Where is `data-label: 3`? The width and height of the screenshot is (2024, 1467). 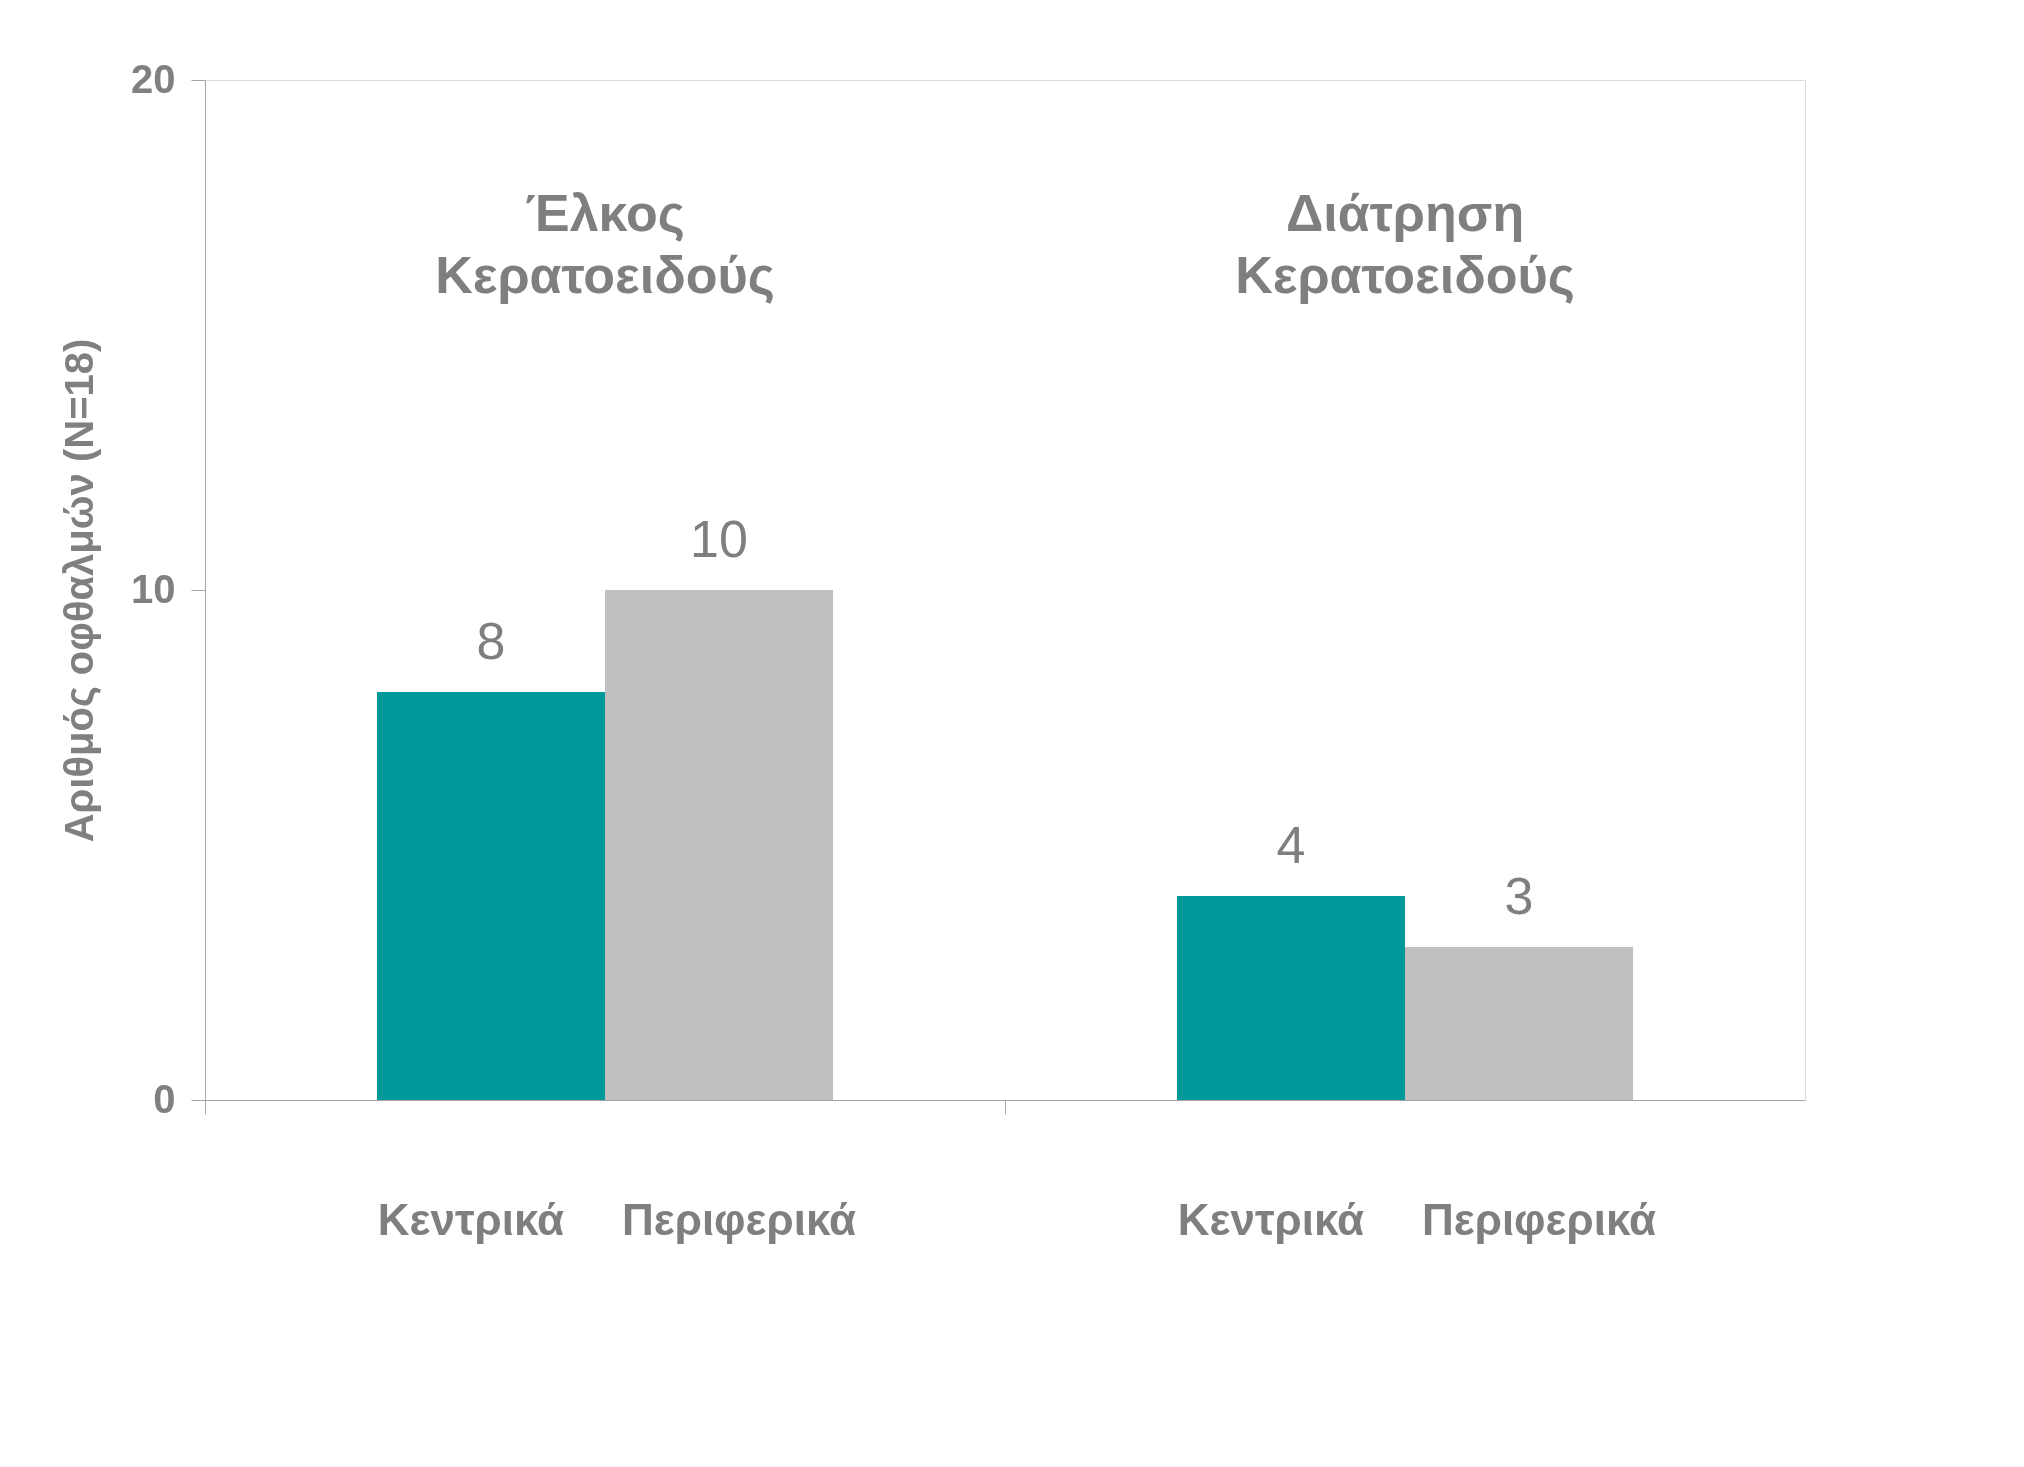
data-label: 3 is located at coordinates (1519, 896).